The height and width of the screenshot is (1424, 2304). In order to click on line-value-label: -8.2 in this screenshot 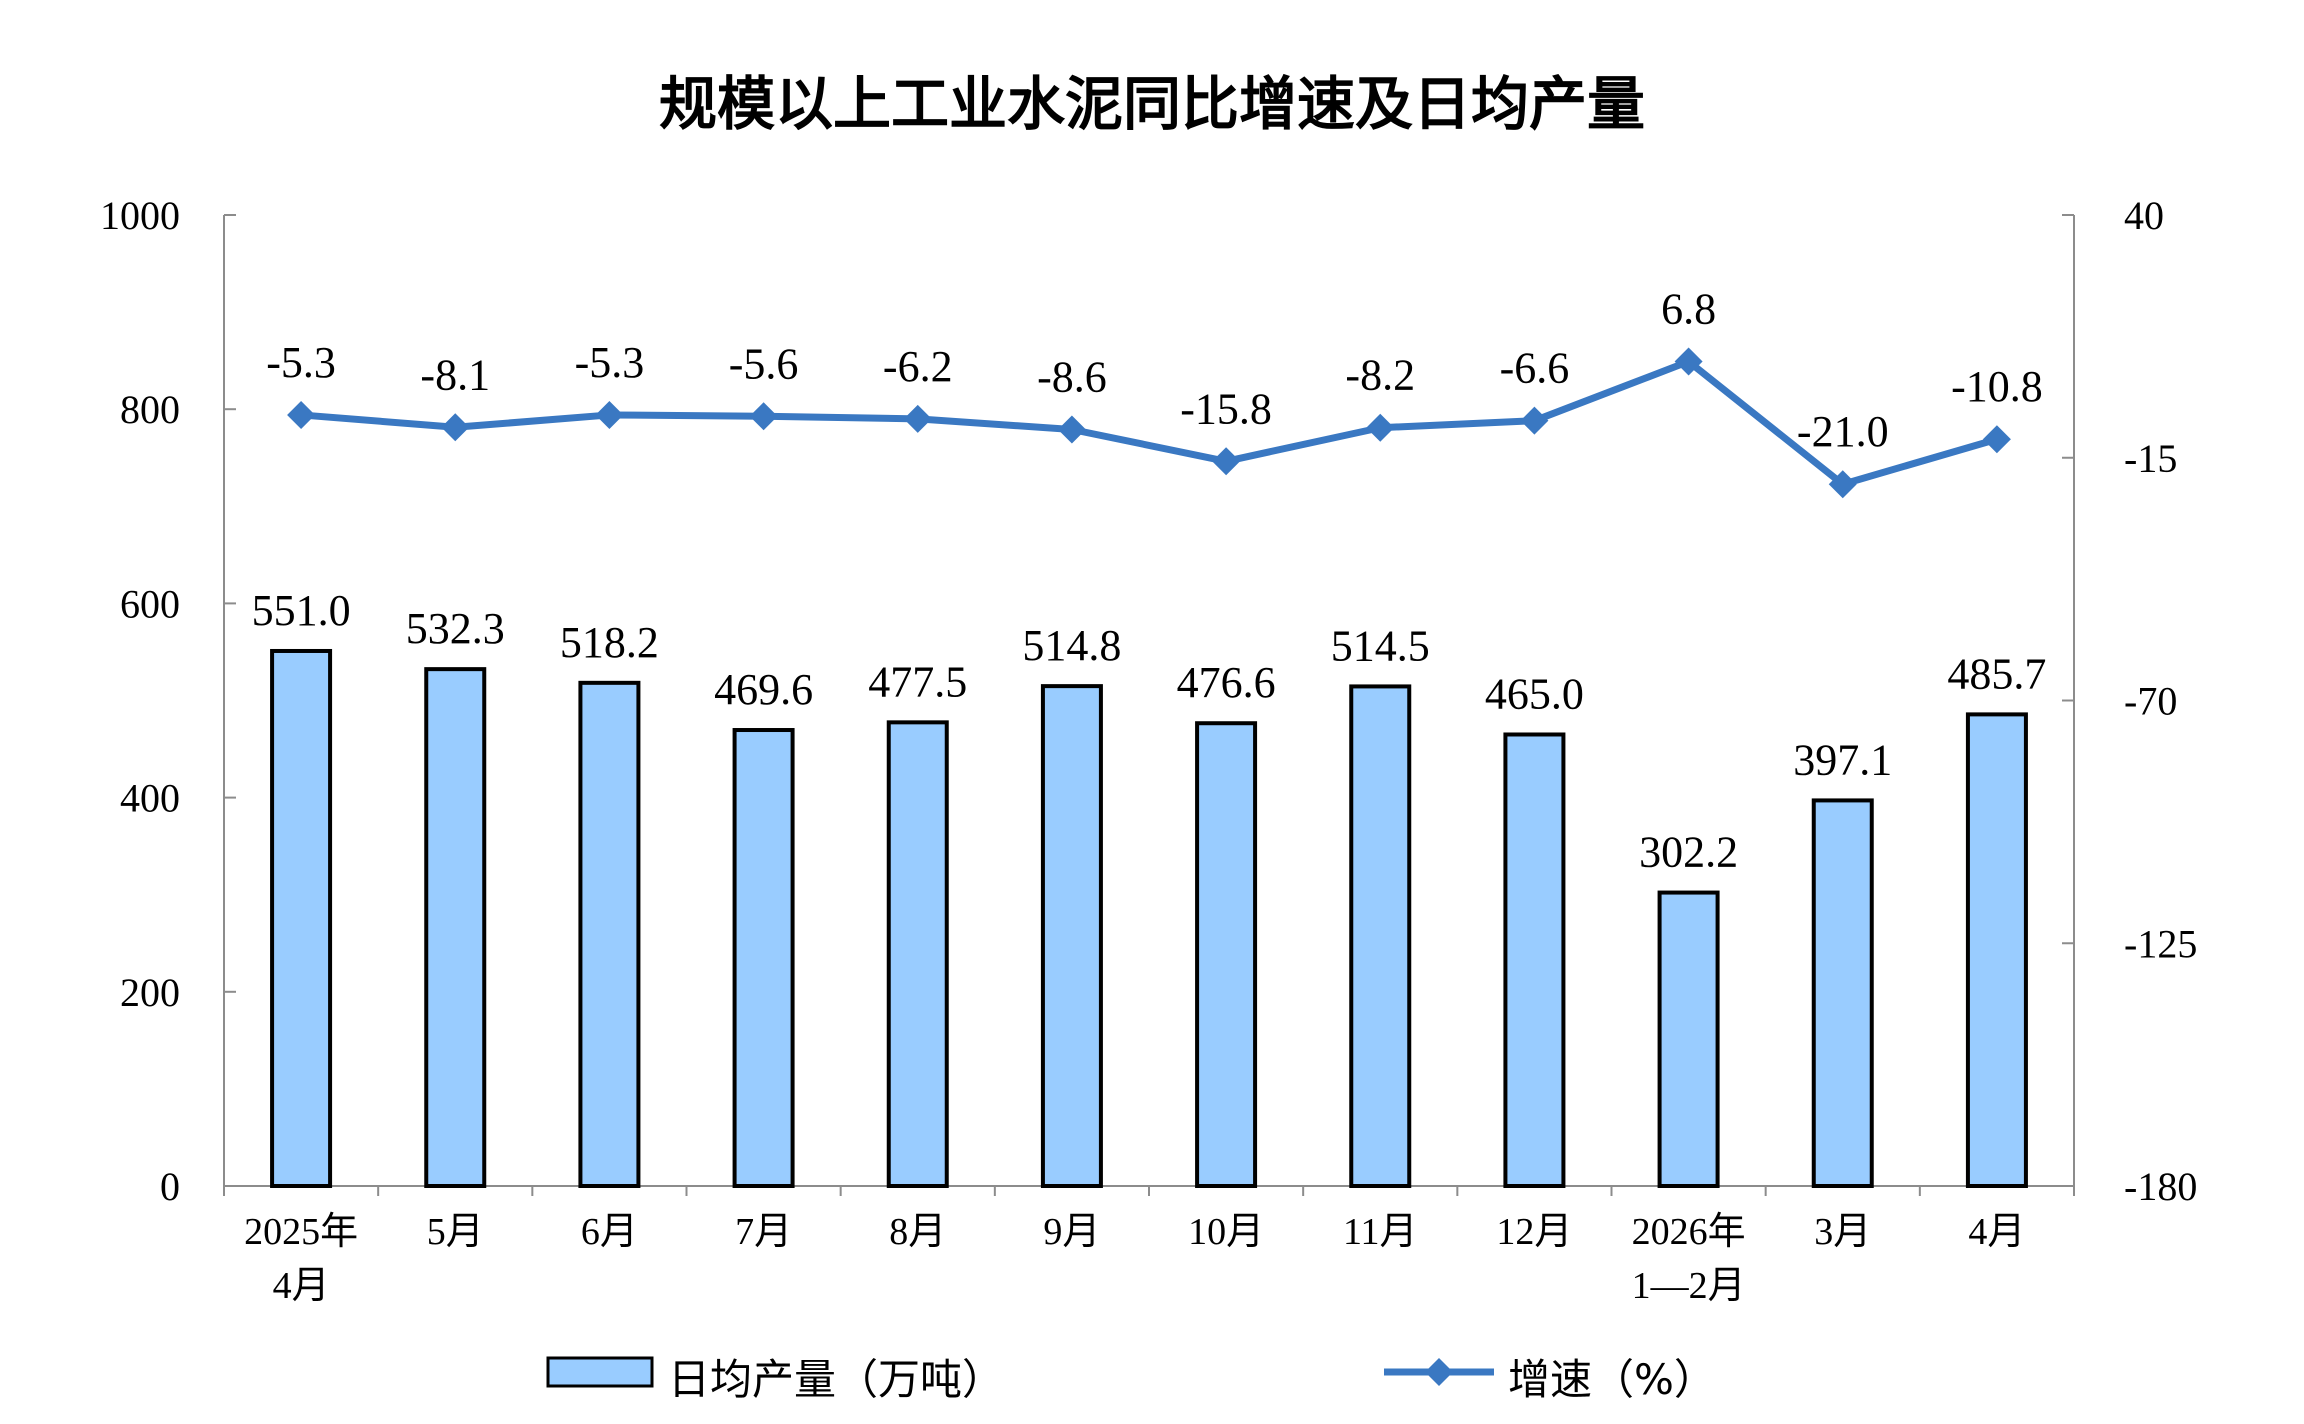, I will do `click(1380, 375)`.